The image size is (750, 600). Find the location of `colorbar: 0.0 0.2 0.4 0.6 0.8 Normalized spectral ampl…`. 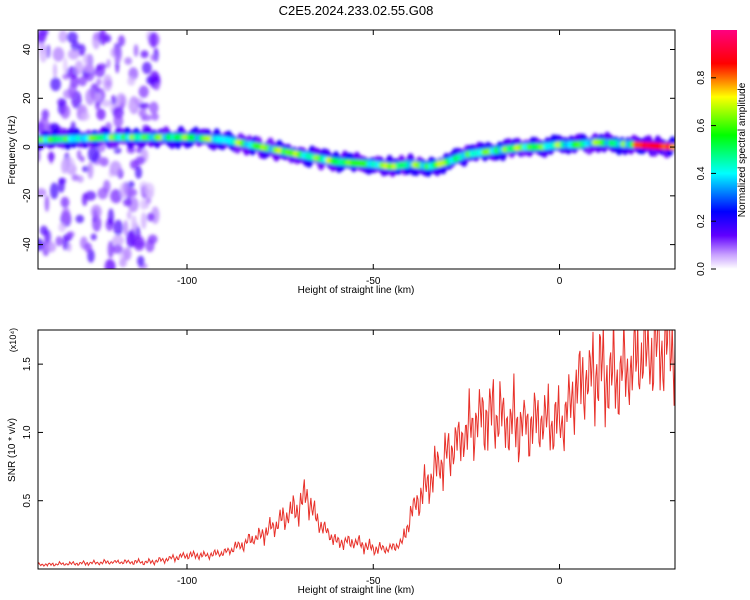

colorbar: 0.0 0.2 0.4 0.6 0.8 Normalized spectral ampl… is located at coordinates (722, 153).